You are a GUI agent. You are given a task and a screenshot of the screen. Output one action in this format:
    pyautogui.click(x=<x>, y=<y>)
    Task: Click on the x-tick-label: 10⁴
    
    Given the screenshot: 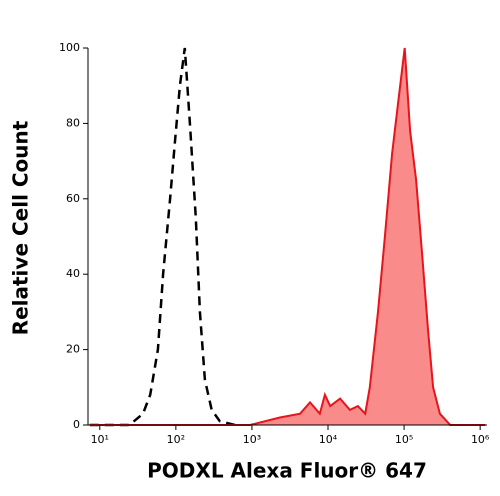 What is the action you would take?
    pyautogui.click(x=328, y=439)
    